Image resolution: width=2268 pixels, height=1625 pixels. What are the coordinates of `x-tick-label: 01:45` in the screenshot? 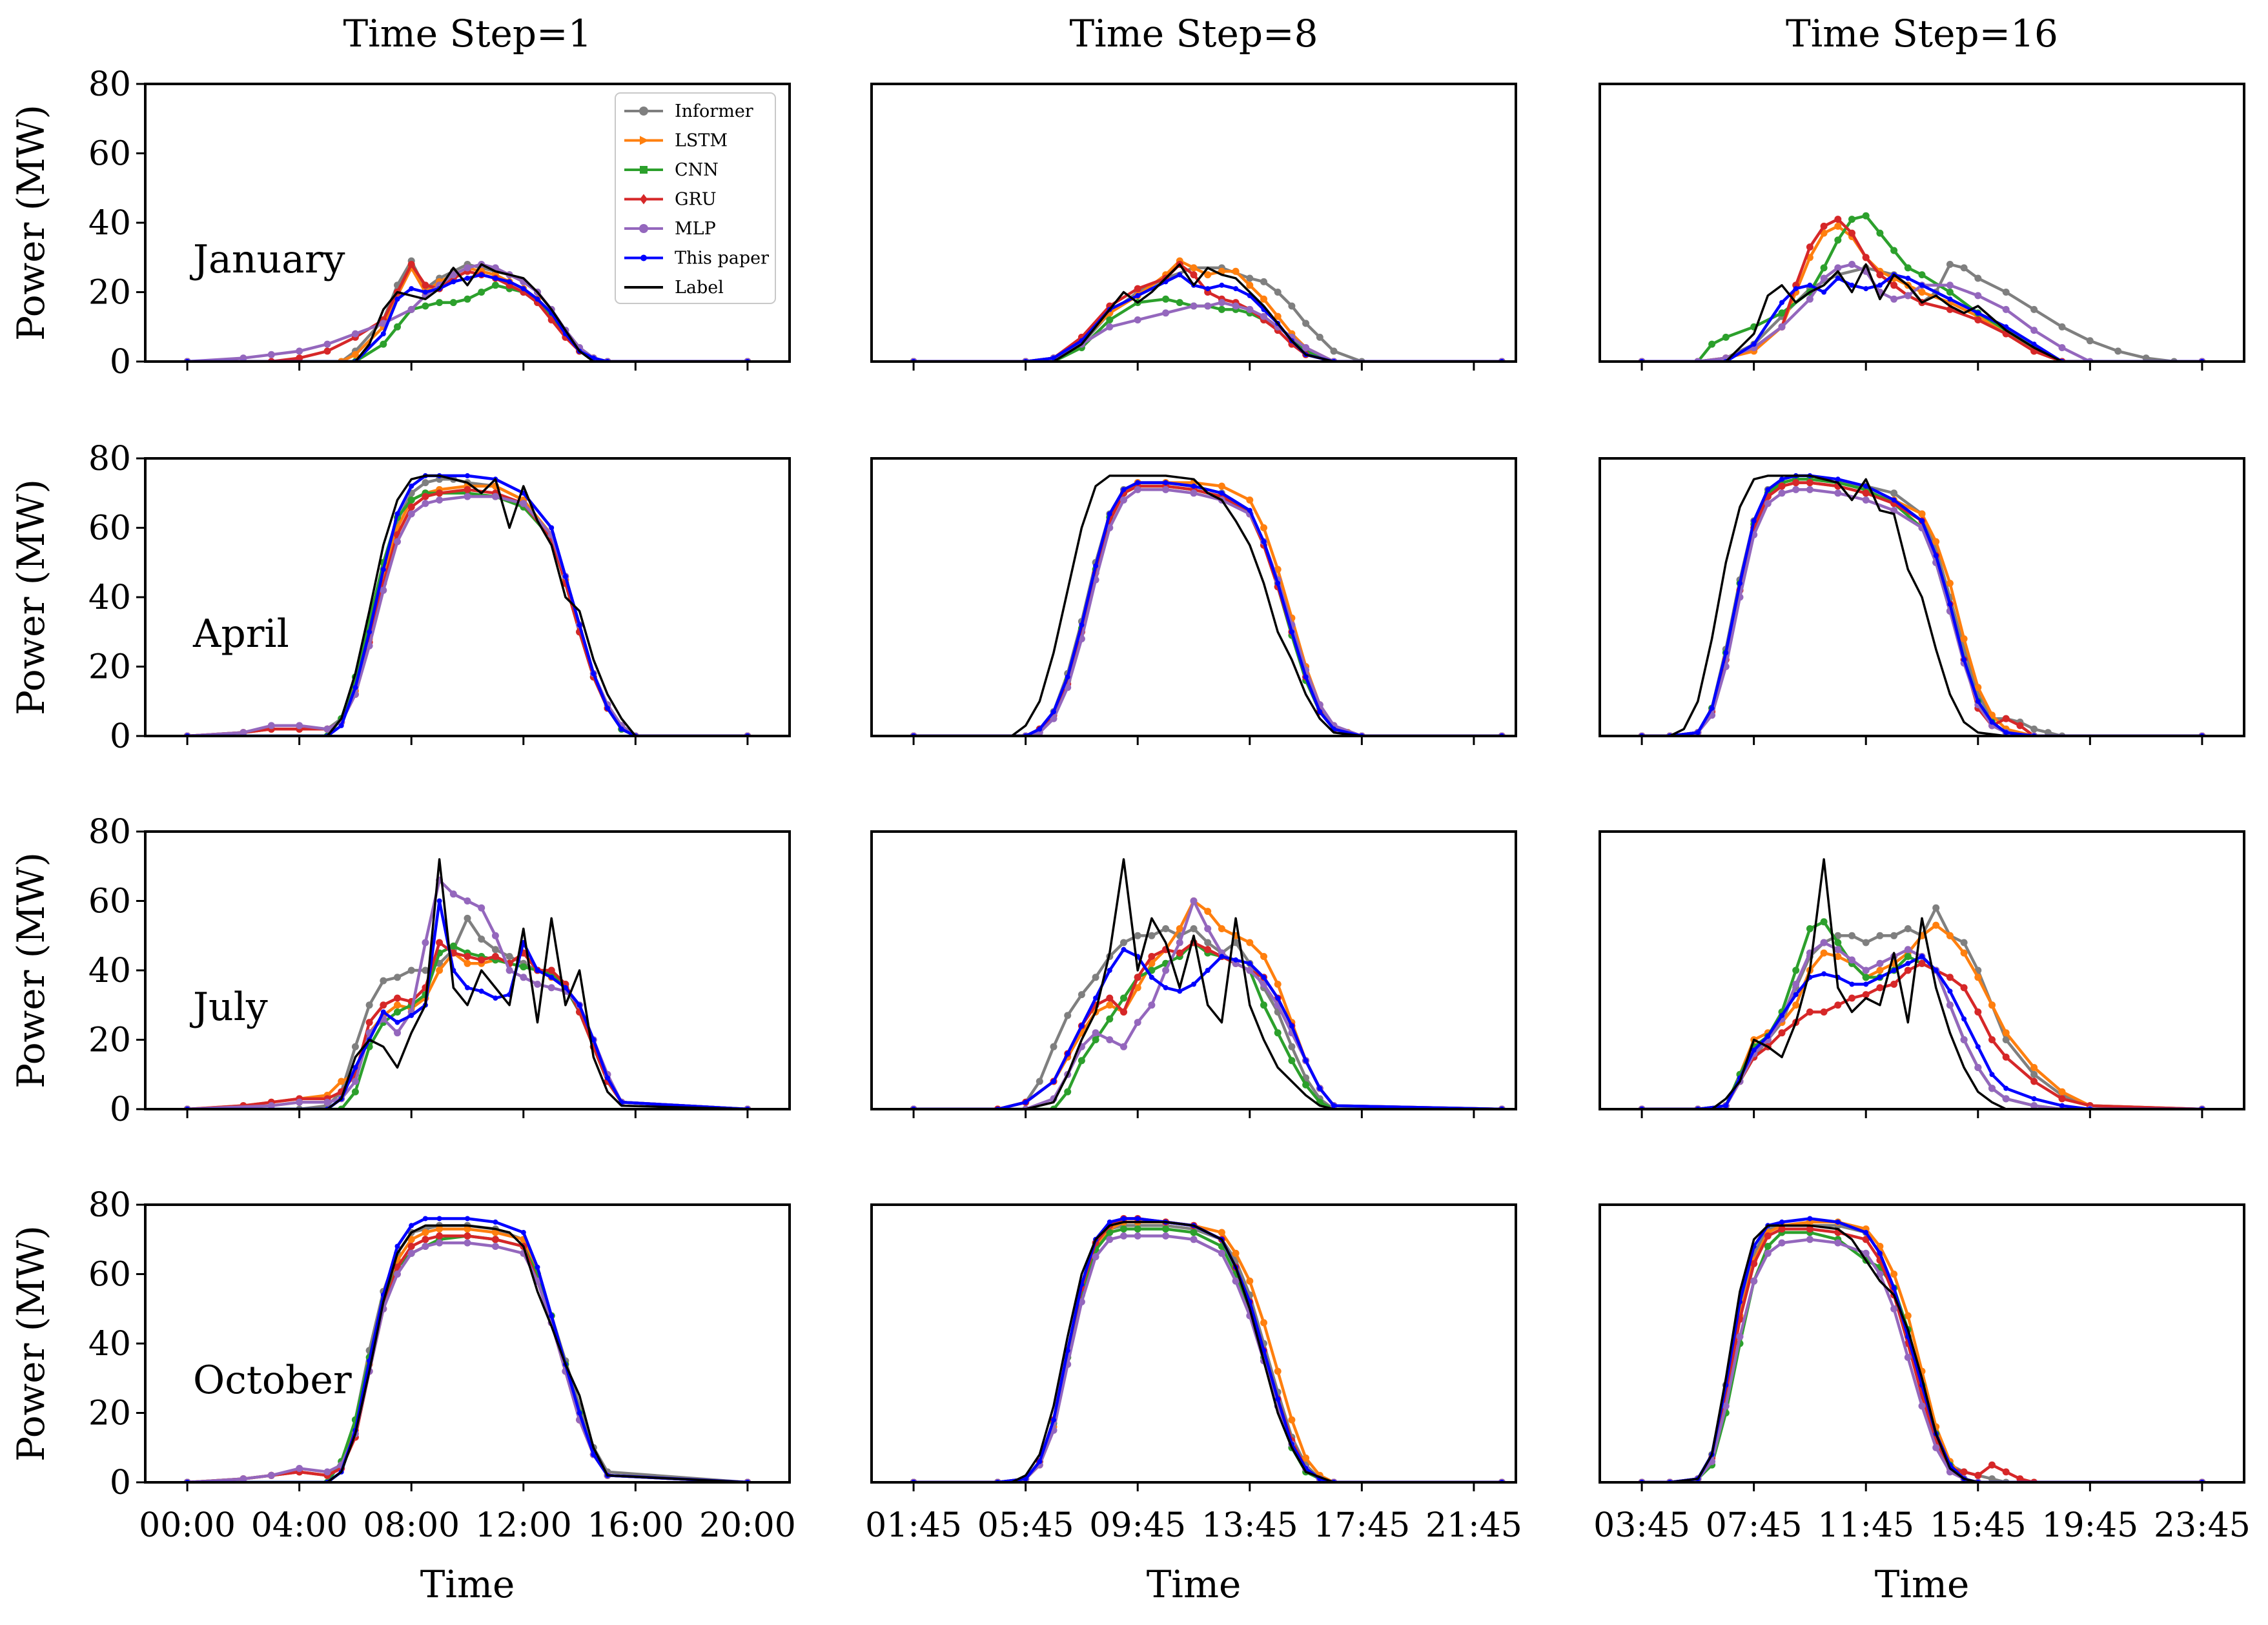 It's located at (913, 1525).